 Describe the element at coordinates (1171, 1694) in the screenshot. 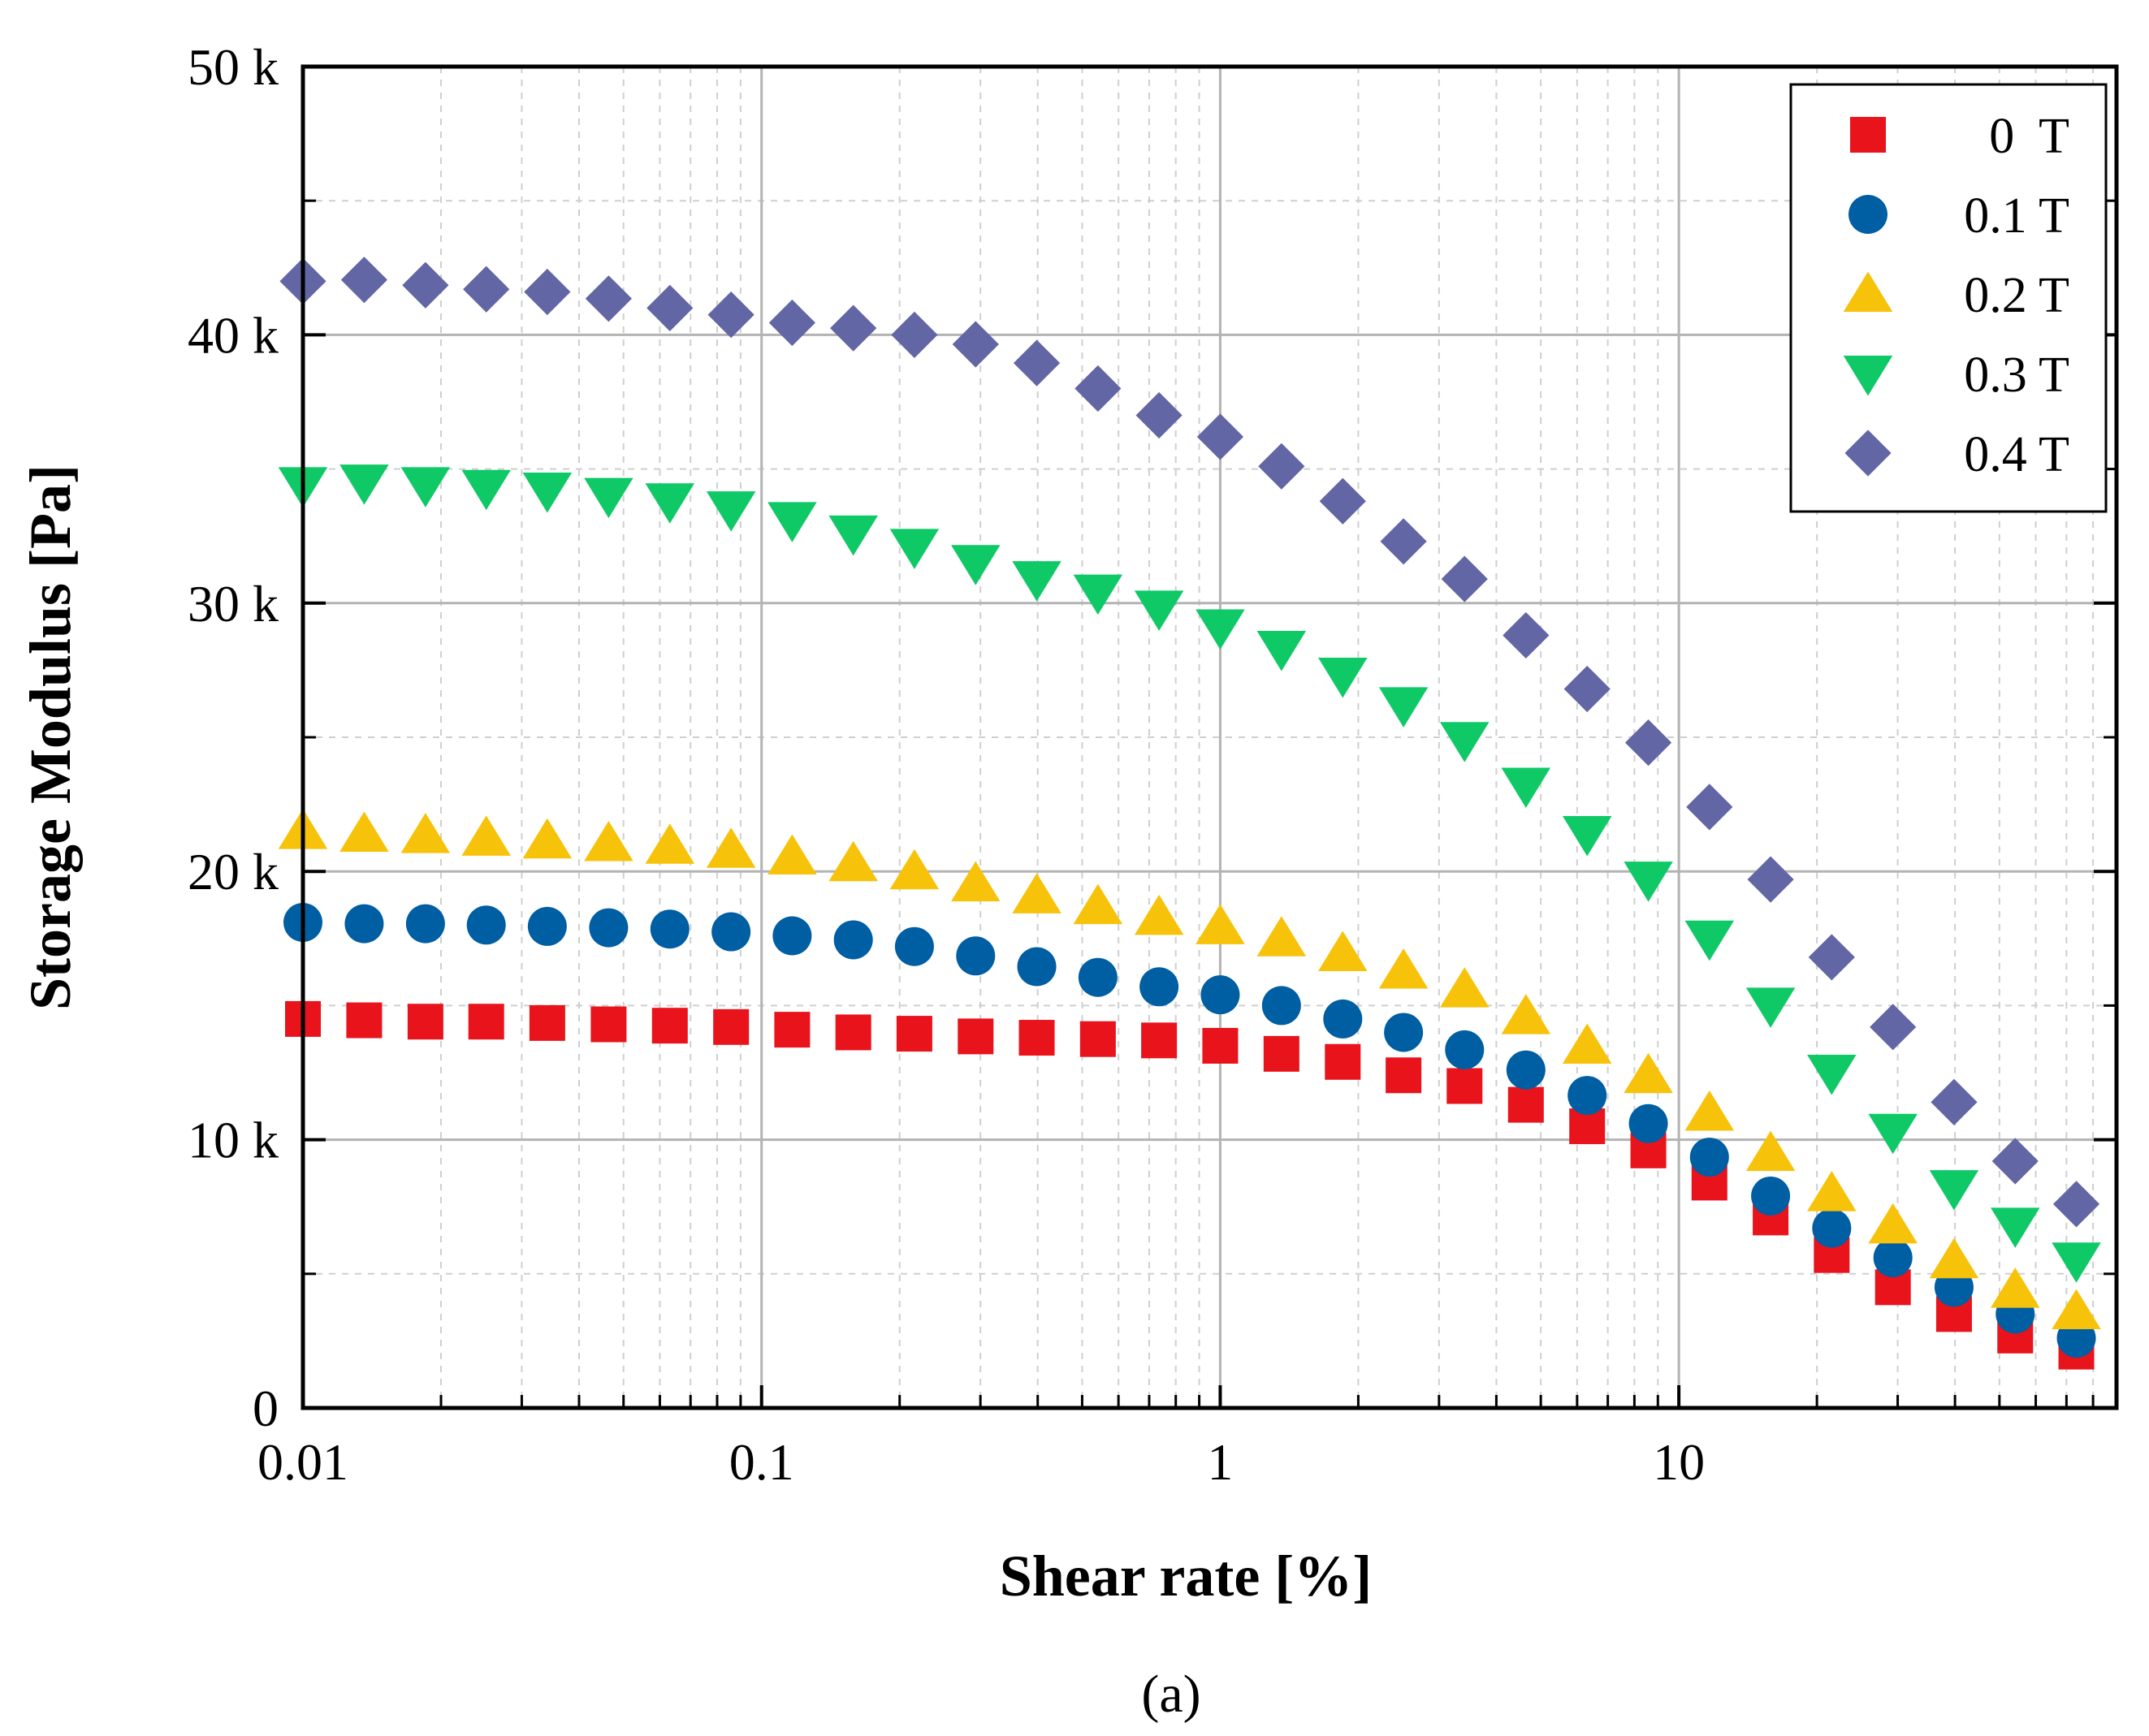

I see `figure-caption: (a)` at that location.